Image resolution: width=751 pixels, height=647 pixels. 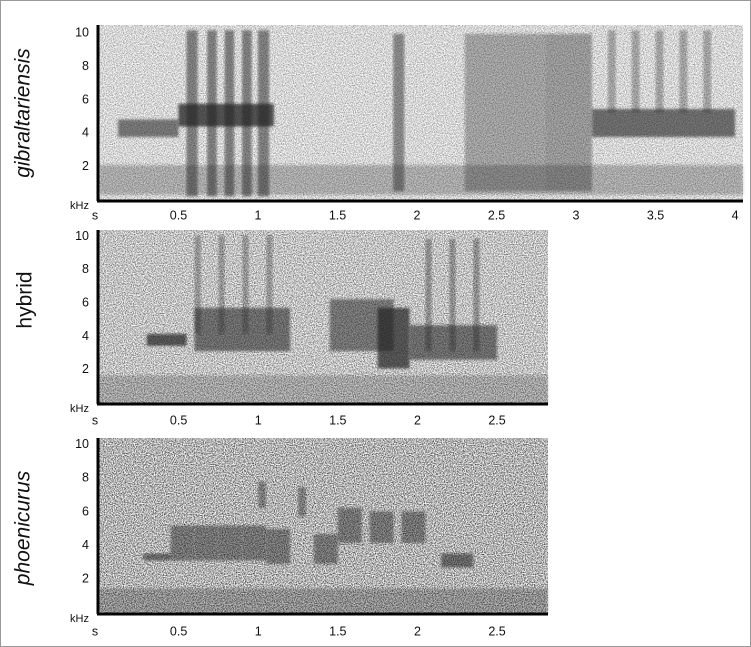 I want to click on panel-label: hybrid, so click(x=25, y=299).